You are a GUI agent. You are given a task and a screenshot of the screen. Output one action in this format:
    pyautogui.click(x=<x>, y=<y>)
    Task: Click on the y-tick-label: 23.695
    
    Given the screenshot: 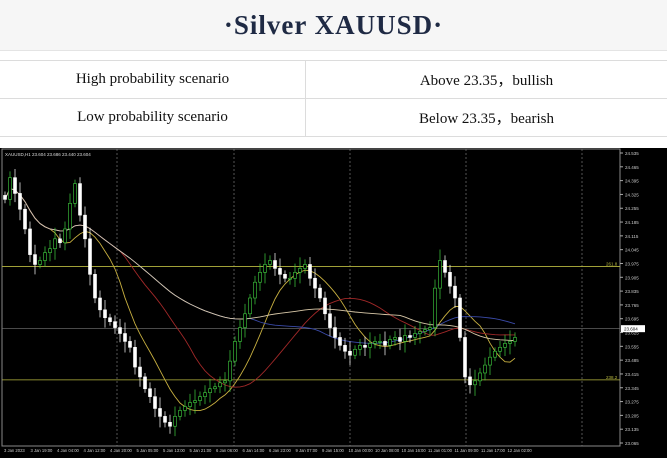 What is the action you would take?
    pyautogui.click(x=632, y=319)
    